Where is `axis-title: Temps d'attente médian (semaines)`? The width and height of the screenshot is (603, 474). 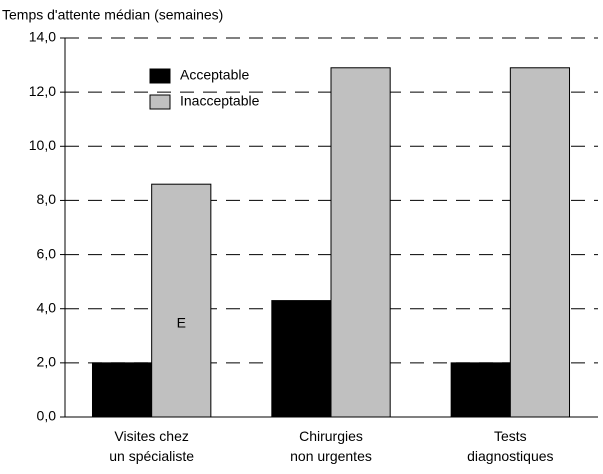 axis-title: Temps d'attente médian (semaines) is located at coordinates (112, 15).